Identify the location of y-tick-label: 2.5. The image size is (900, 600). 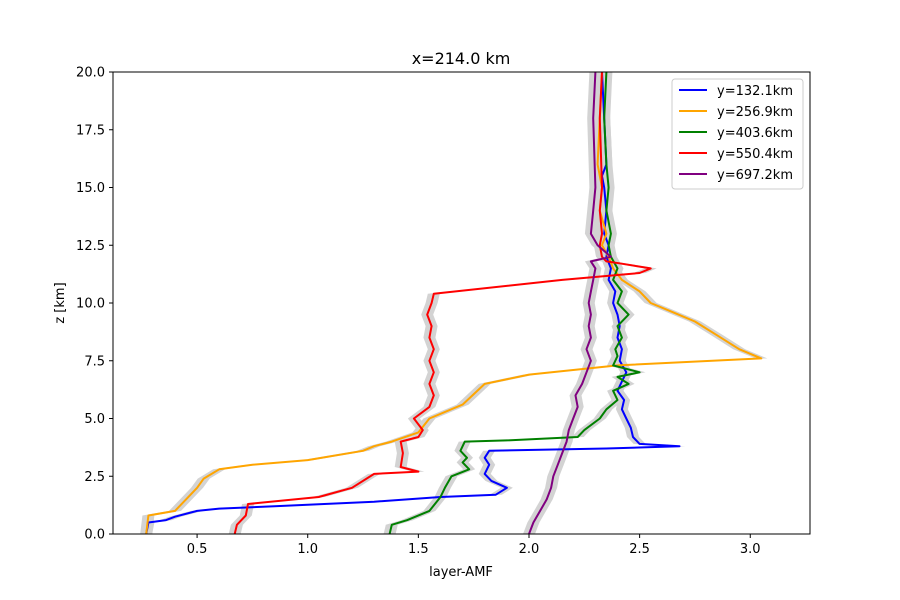
(94, 477).